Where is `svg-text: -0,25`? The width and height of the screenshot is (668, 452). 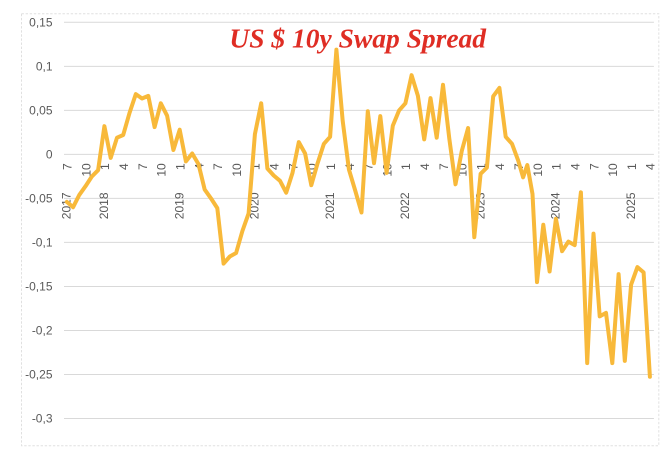 svg-text: -0,25 is located at coordinates (39, 375).